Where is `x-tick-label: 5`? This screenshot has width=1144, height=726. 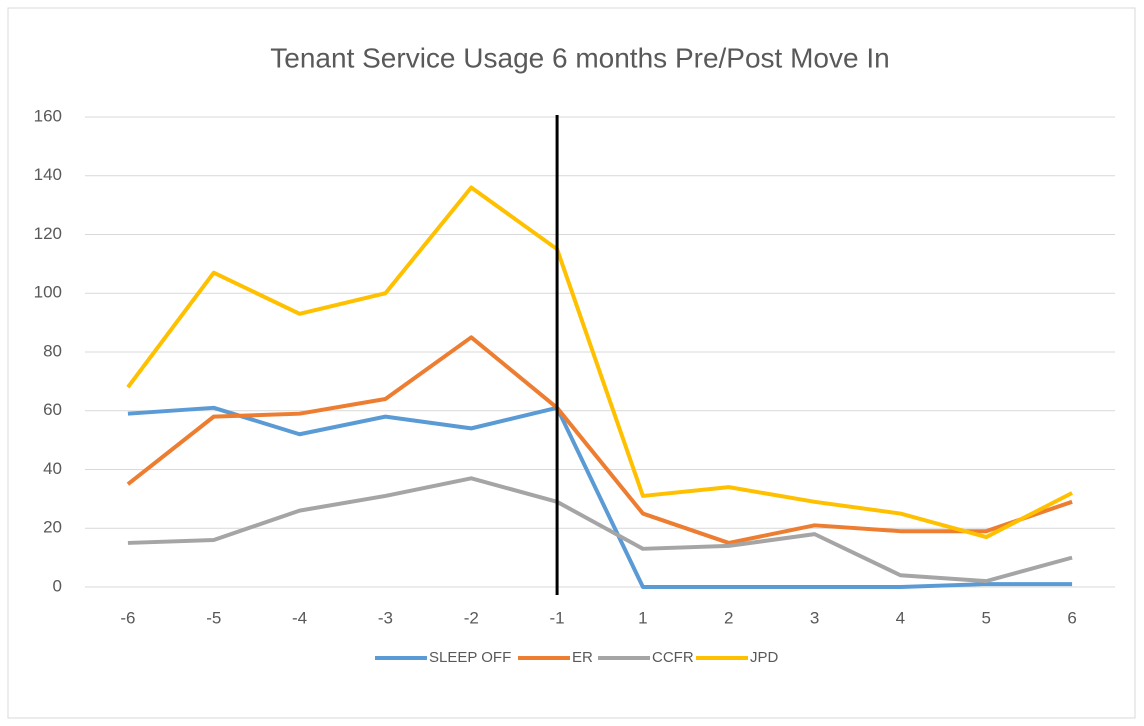 x-tick-label: 5 is located at coordinates (986, 617).